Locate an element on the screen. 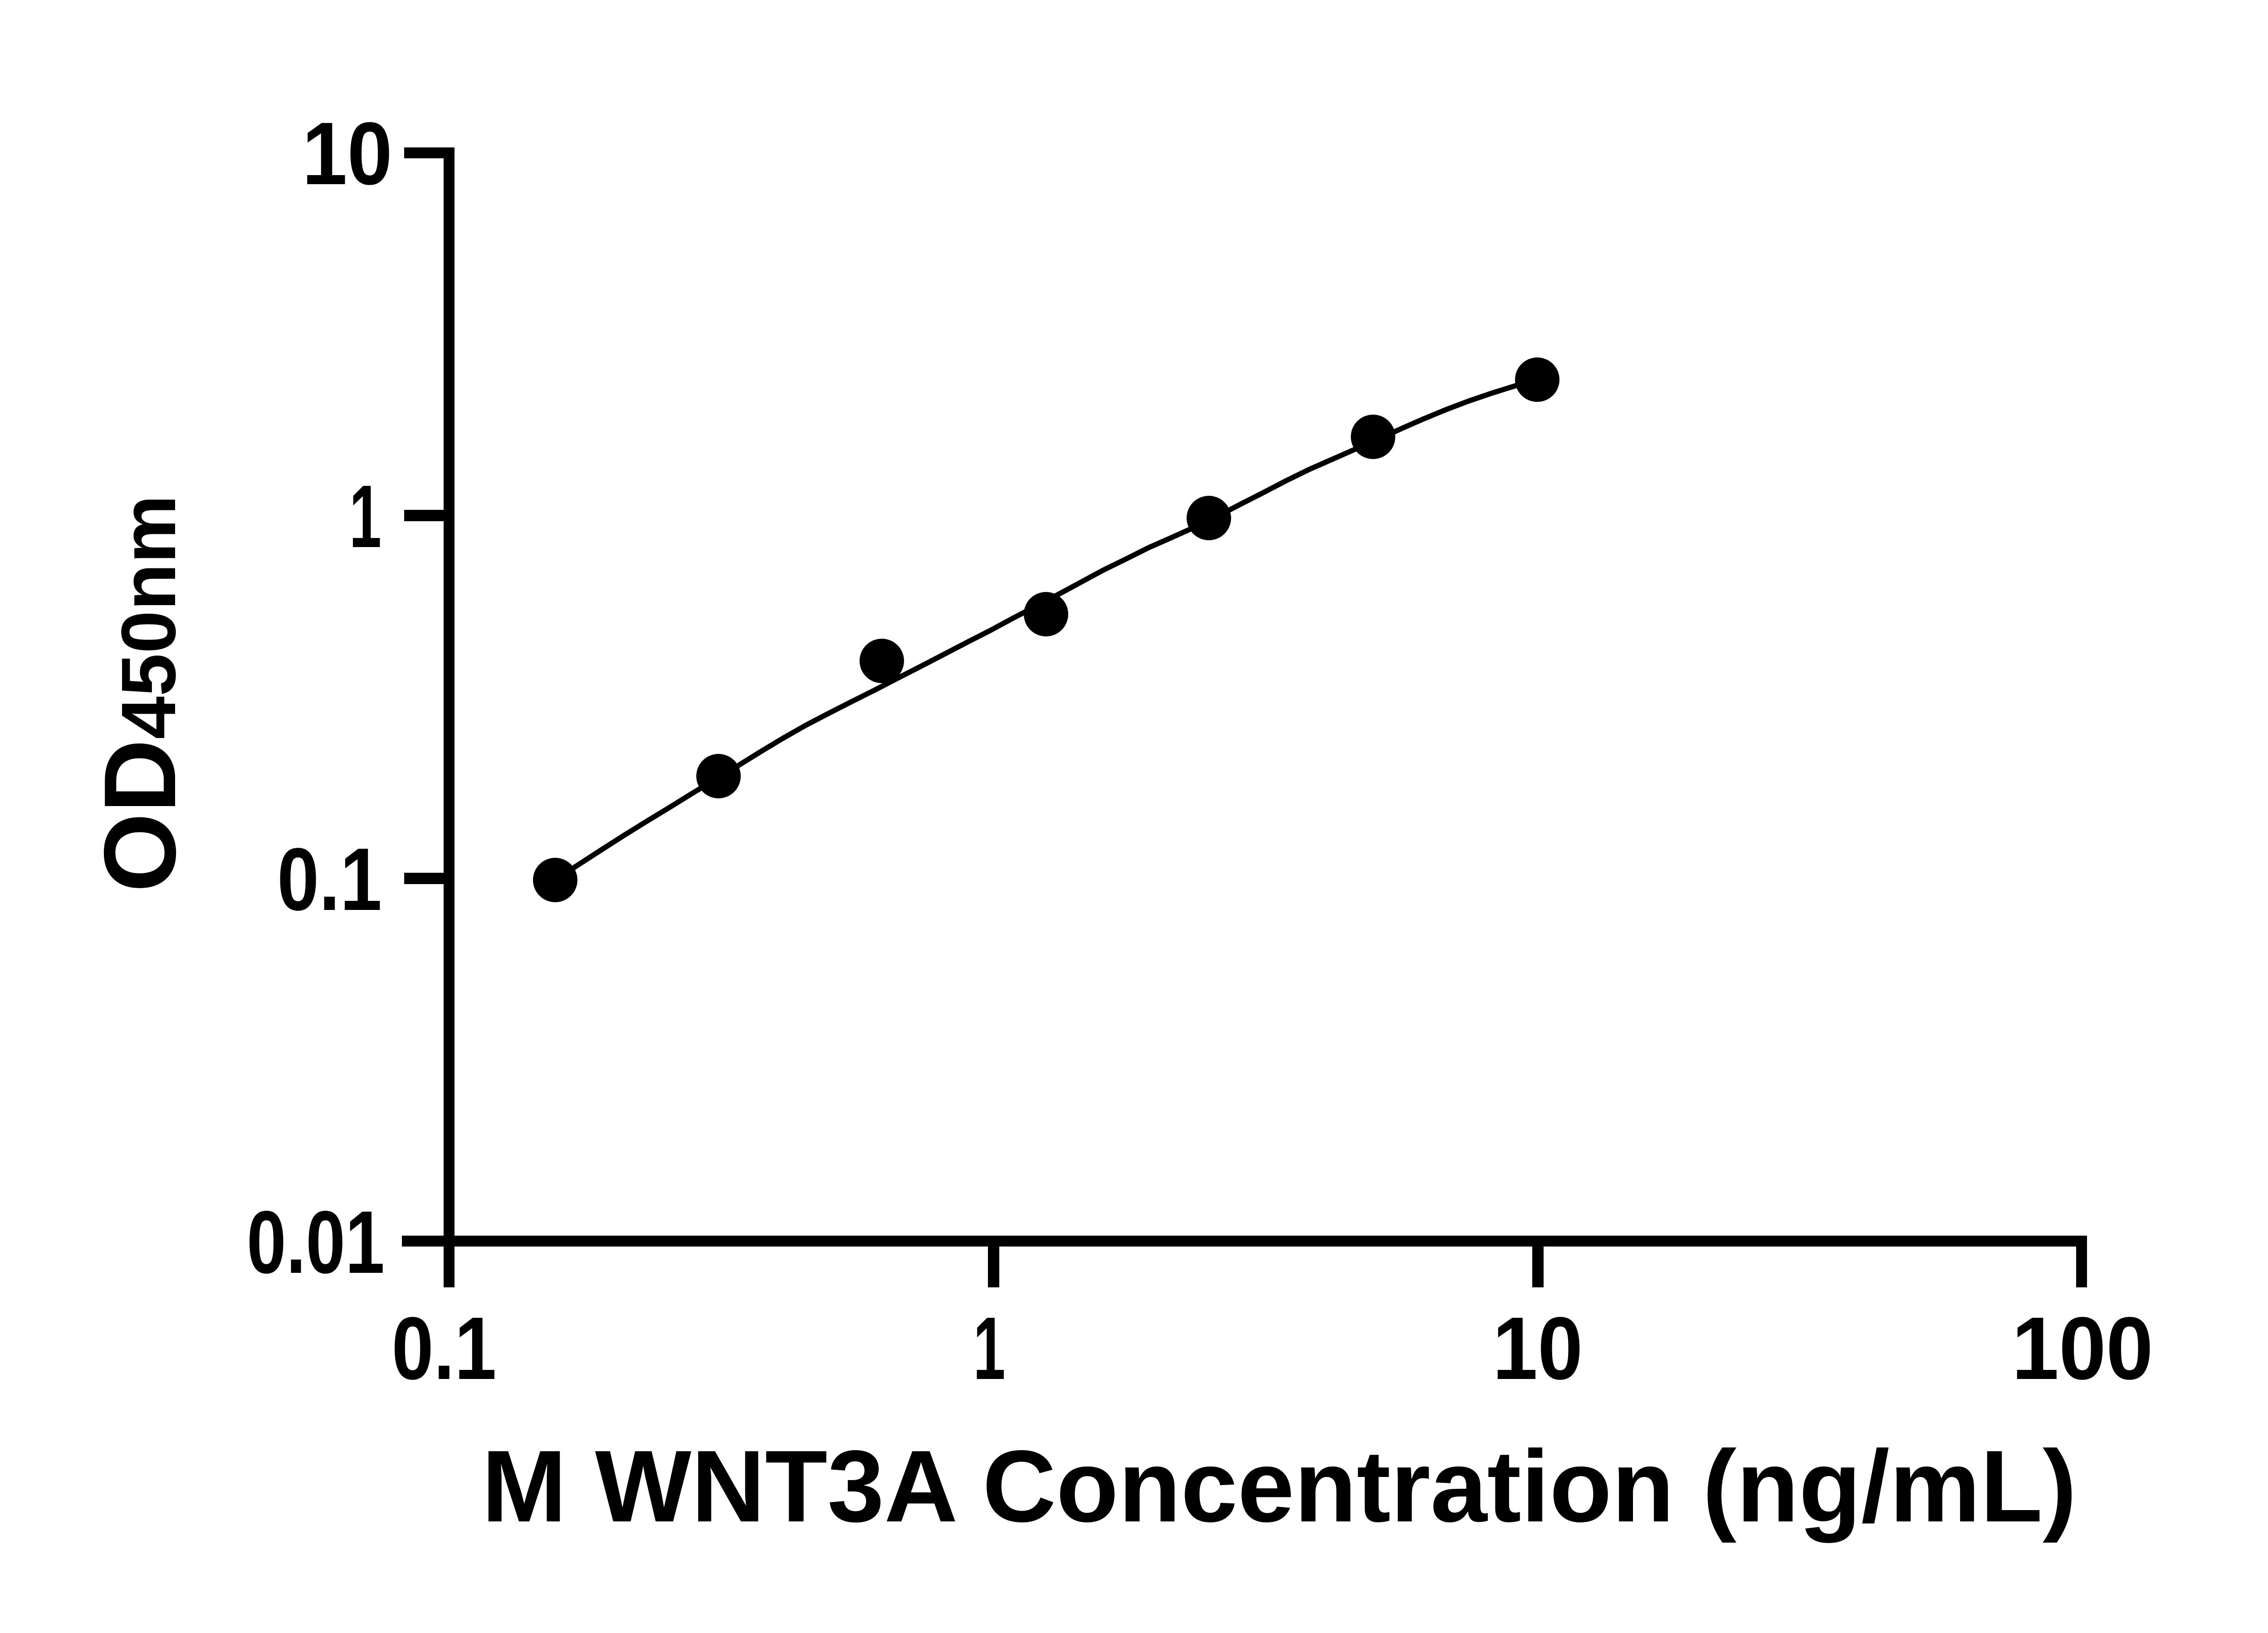 This screenshot has height=1633, width=2268. svg-text: M WNT3A Concentration (ng/mL) is located at coordinates (1279, 1486).